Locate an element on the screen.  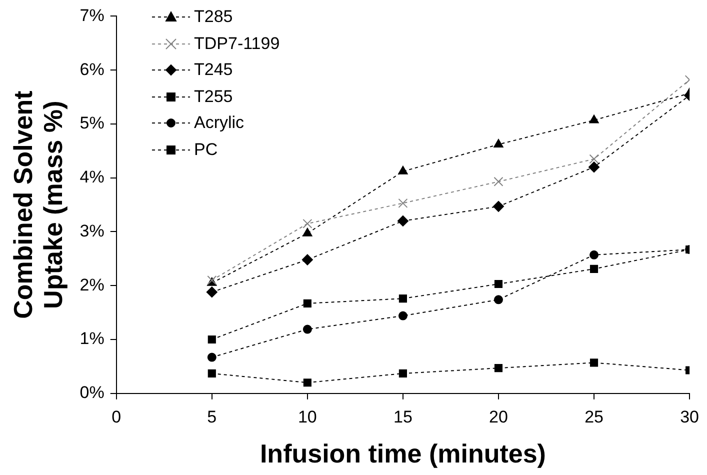
y-tick-label: 1% is located at coordinates (92, 338).